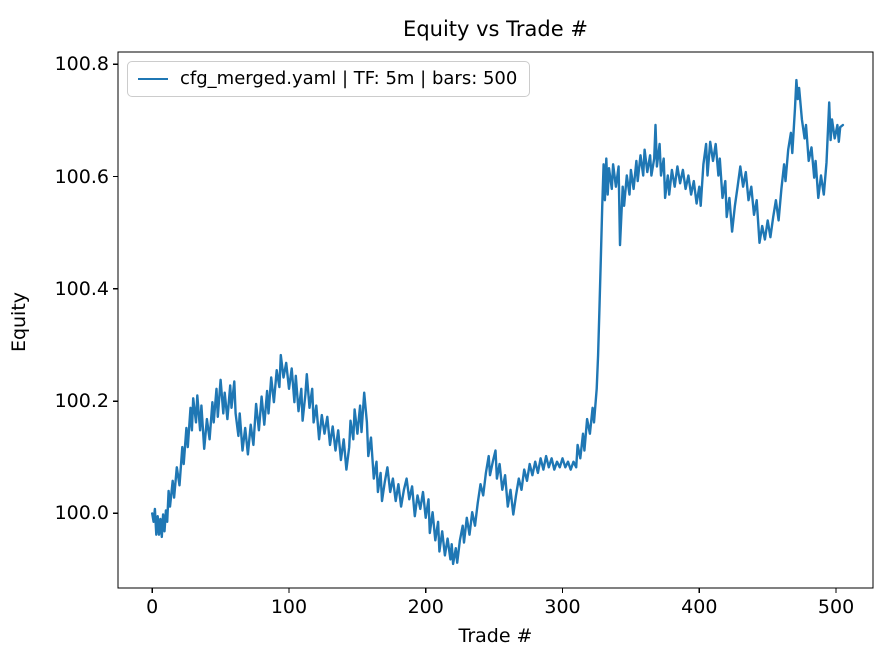  I want to click on y-tick-label: 100.6, so click(81, 176).